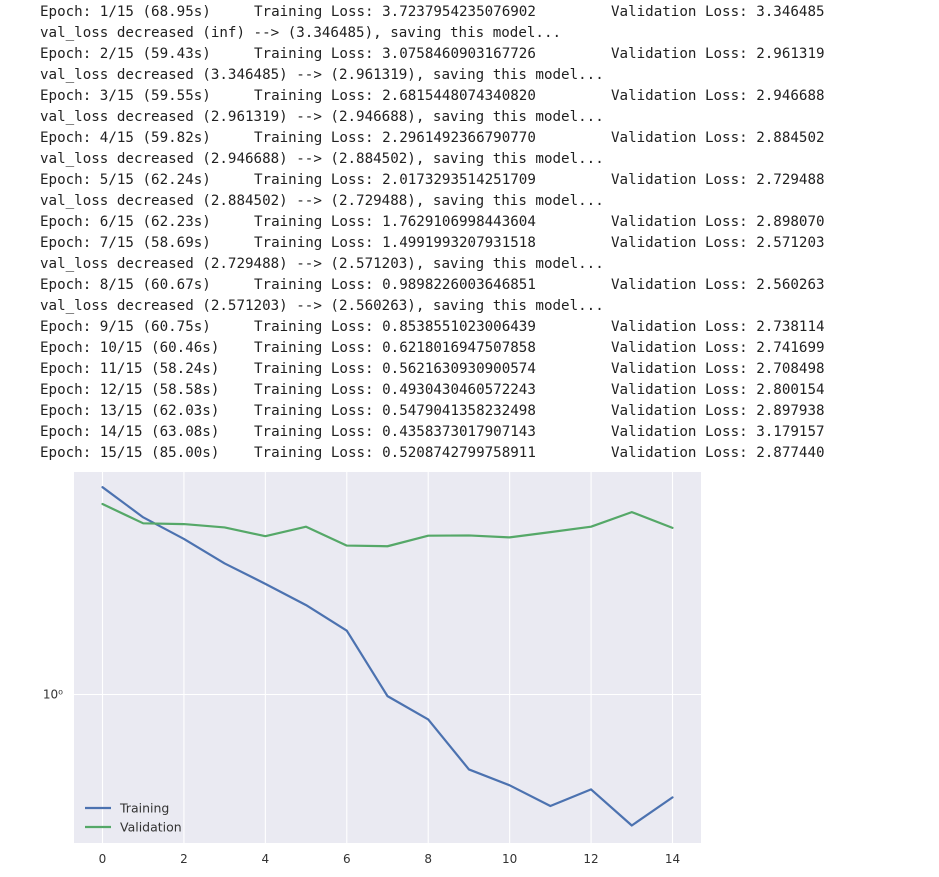 Image resolution: width=939 pixels, height=877 pixels. I want to click on validation-loss-text: Validation Loss: 2.800154, so click(718, 390).